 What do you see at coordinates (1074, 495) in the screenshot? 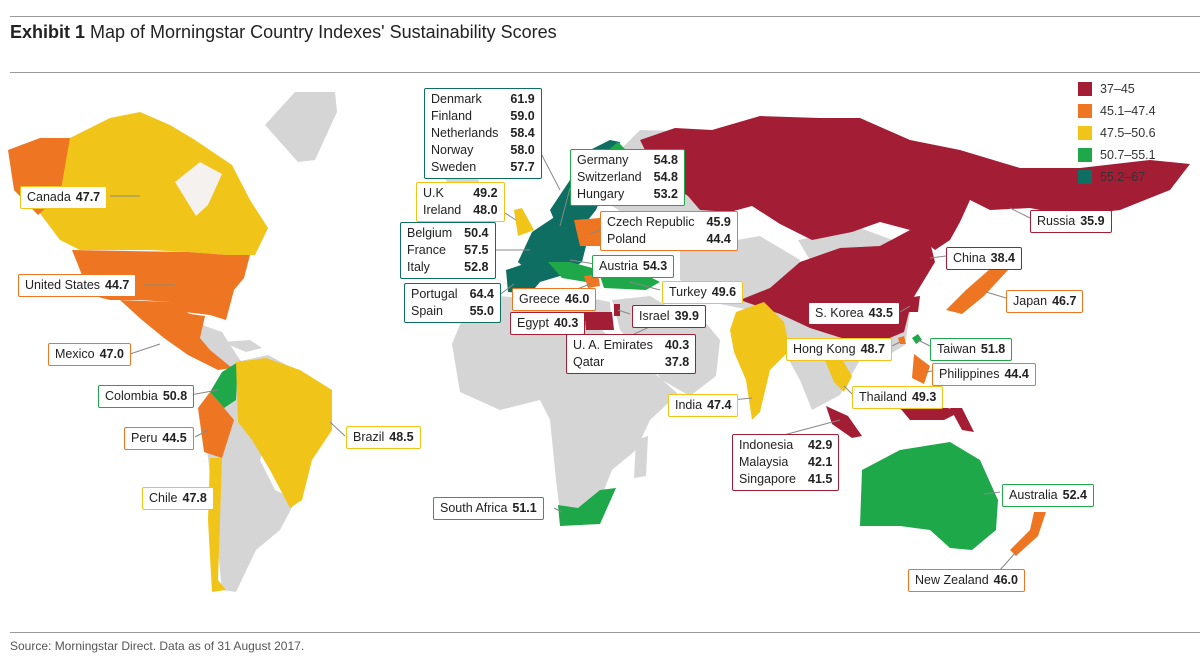
I see `label-australia-value: 52.4` at bounding box center [1074, 495].